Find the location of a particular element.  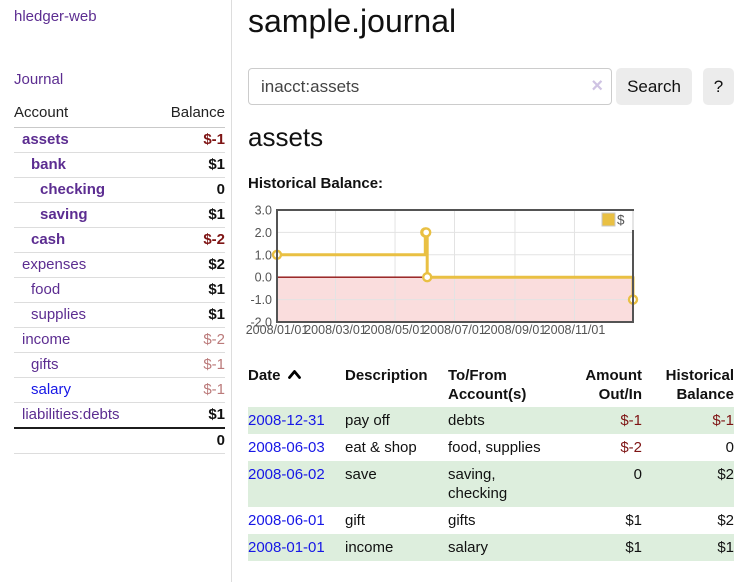

transaction-date-link: 2008-12-31 is located at coordinates (286, 420).